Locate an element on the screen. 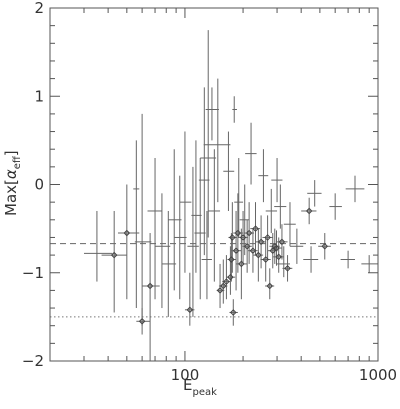 Image resolution: width=400 pixels, height=409 pixels. y-axis-title: Max[αeff] is located at coordinates (12, 183).